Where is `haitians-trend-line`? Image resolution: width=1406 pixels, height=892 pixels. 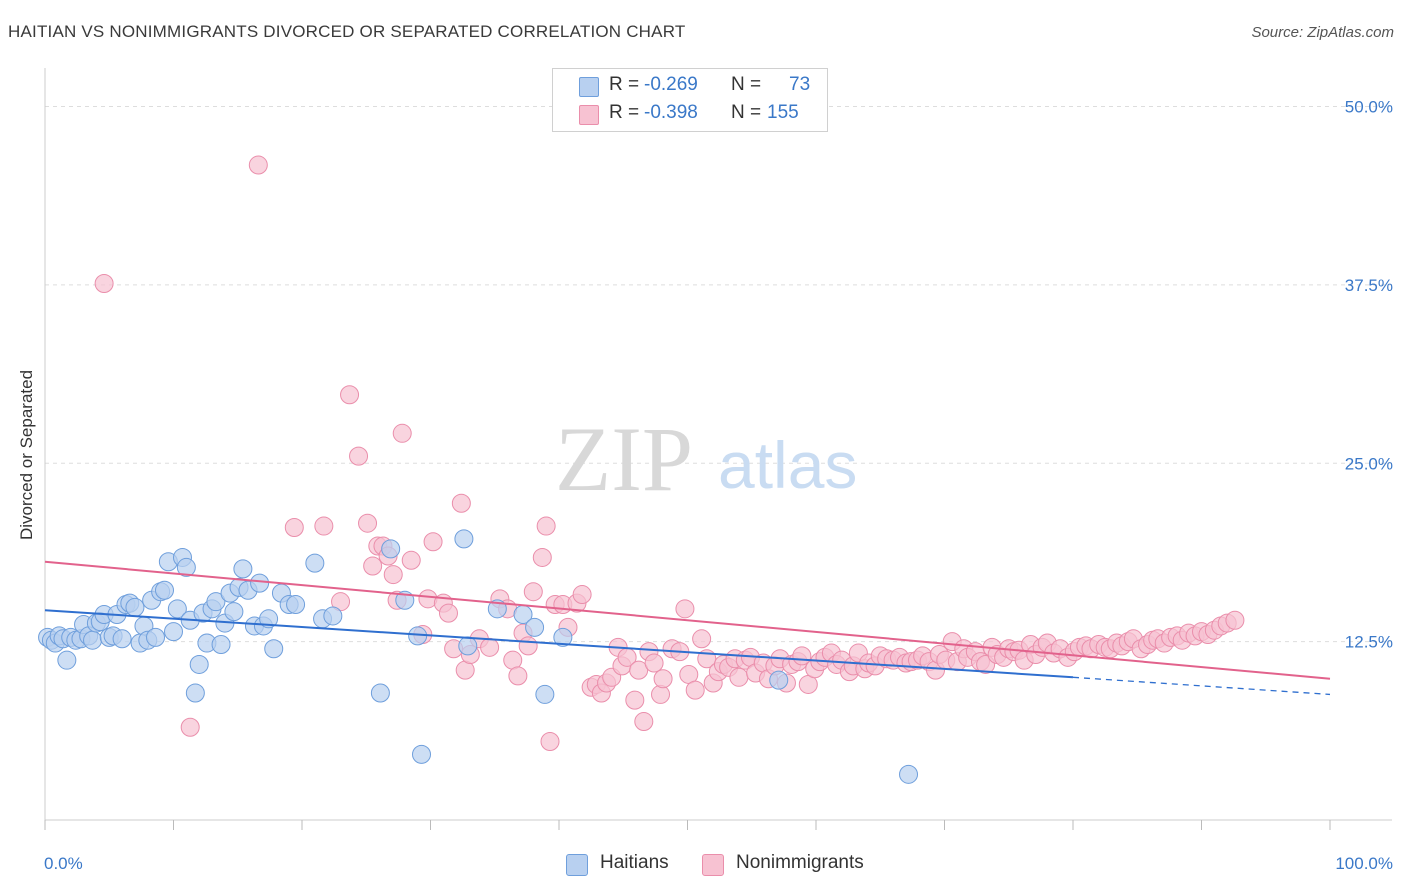
haitians-trend-line is located at coordinates (559, 644).